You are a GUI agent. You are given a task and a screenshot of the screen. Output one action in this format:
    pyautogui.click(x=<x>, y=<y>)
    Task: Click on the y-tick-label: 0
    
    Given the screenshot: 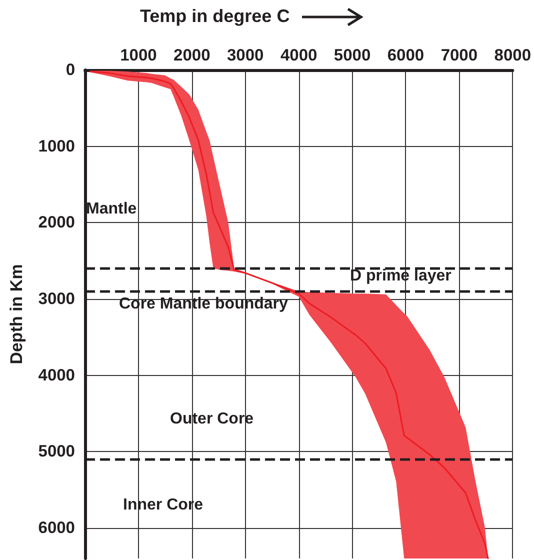 What is the action you would take?
    pyautogui.click(x=70, y=70)
    